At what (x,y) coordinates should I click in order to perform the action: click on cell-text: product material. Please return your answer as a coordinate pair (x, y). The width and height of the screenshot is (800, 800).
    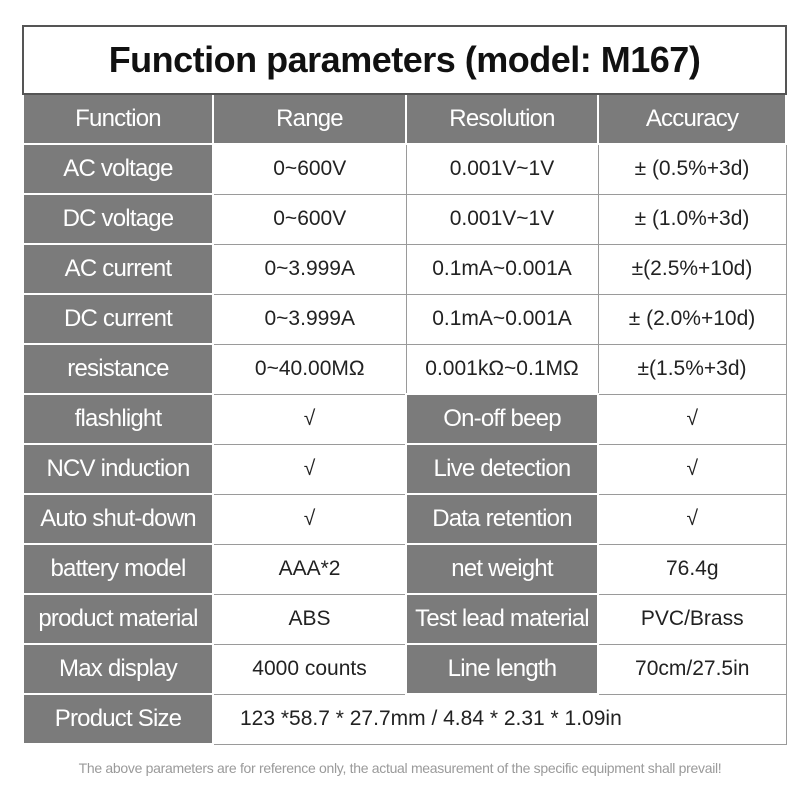
    Looking at the image, I should click on (118, 618).